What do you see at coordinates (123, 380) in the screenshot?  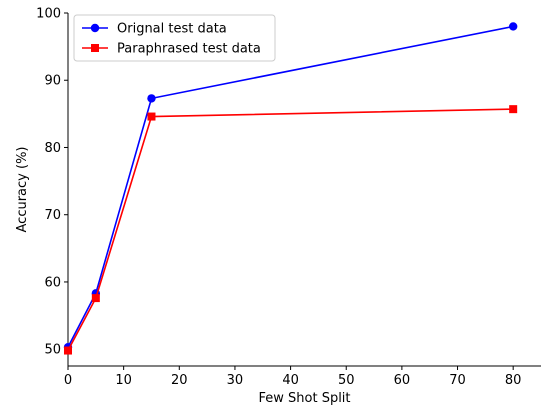 I see `x-tick-label: 10` at bounding box center [123, 380].